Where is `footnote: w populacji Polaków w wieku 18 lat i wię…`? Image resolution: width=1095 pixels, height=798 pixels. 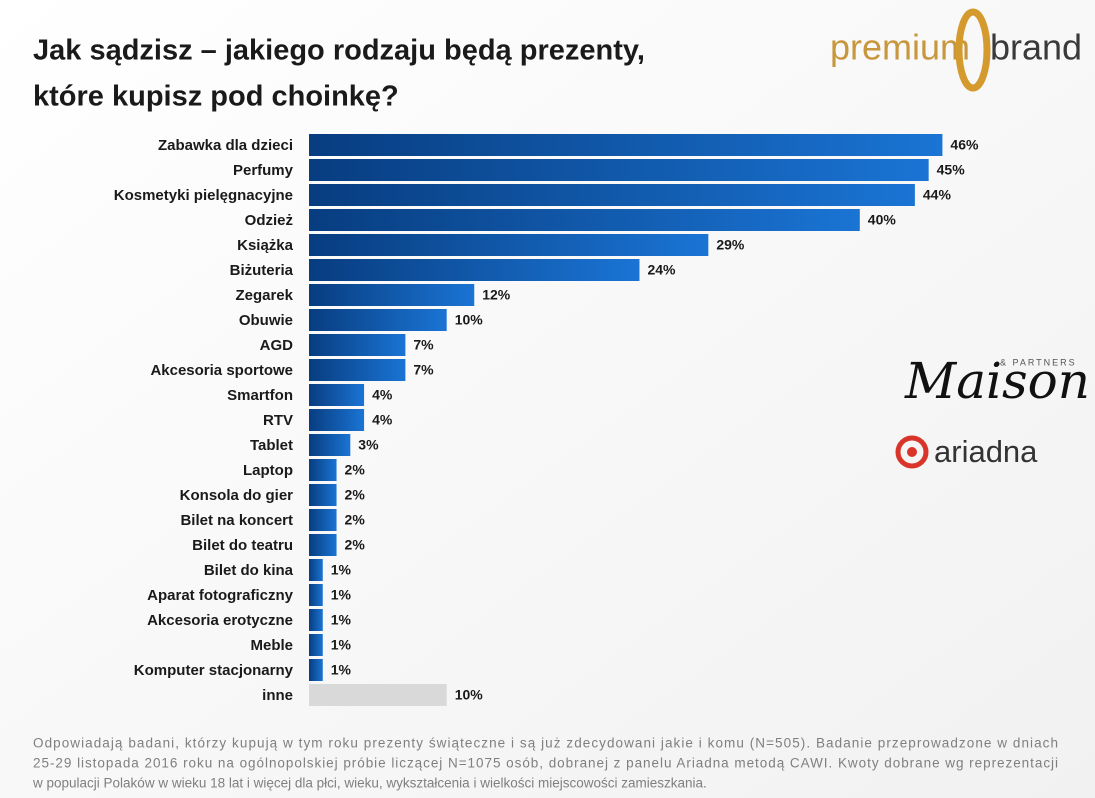
footnote: w populacji Polaków w wieku 18 lat i wię… is located at coordinates (369, 783).